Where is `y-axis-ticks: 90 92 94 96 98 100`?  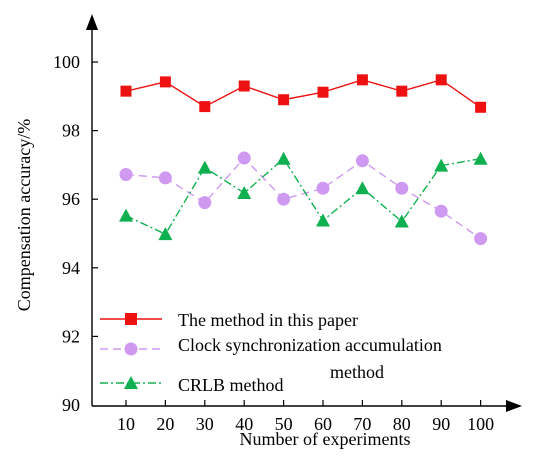 y-axis-ticks: 90 92 94 96 98 100 is located at coordinates (75, 233).